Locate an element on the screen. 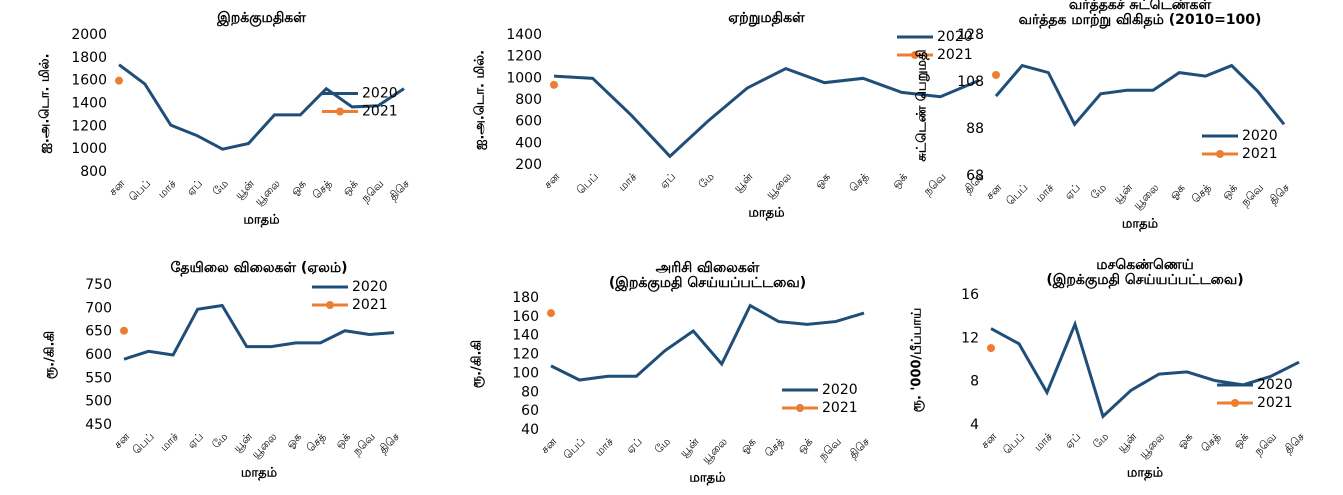 This screenshot has width=1343, height=495. y-tick-label: 1600 is located at coordinates (89, 81).